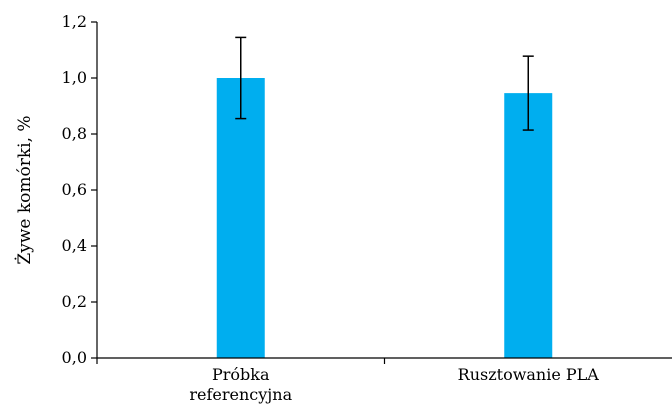 This screenshot has height=410, width=672. What do you see at coordinates (74, 133) in the screenshot?
I see `y-tick-label-4: 0,8` at bounding box center [74, 133].